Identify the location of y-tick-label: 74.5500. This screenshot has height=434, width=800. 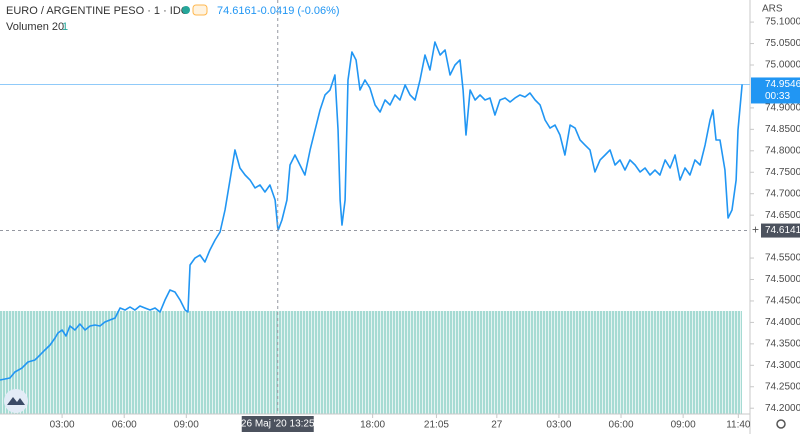
(782, 258).